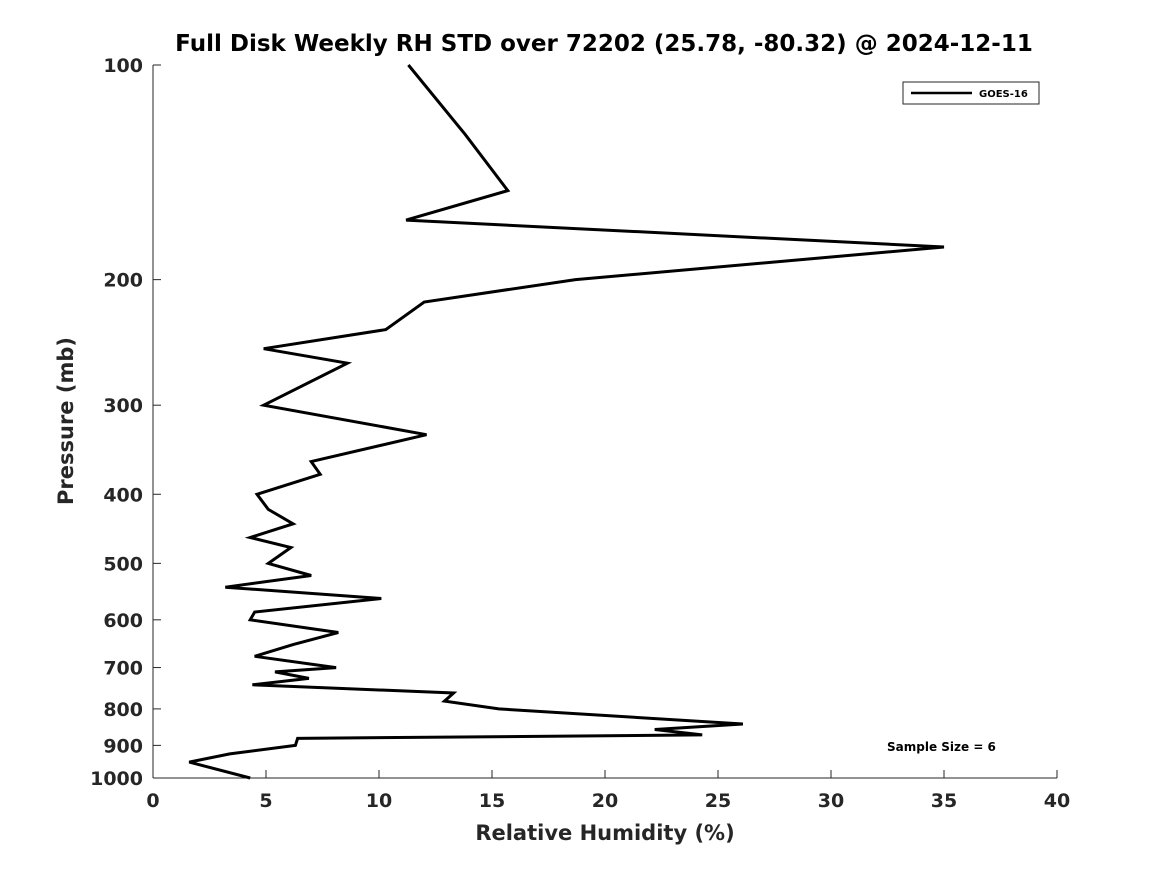 The image size is (1167, 875). Describe the element at coordinates (123, 406) in the screenshot. I see `y-tick-label: 300` at that location.